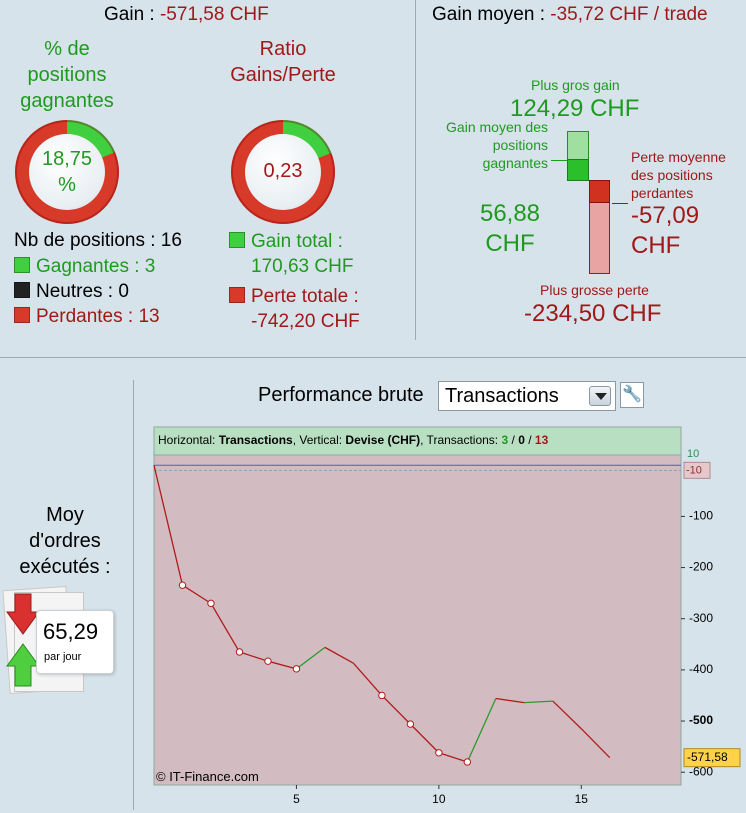 The image size is (746, 813). I want to click on positions-count: Nb de positions : 16, so click(98, 240).